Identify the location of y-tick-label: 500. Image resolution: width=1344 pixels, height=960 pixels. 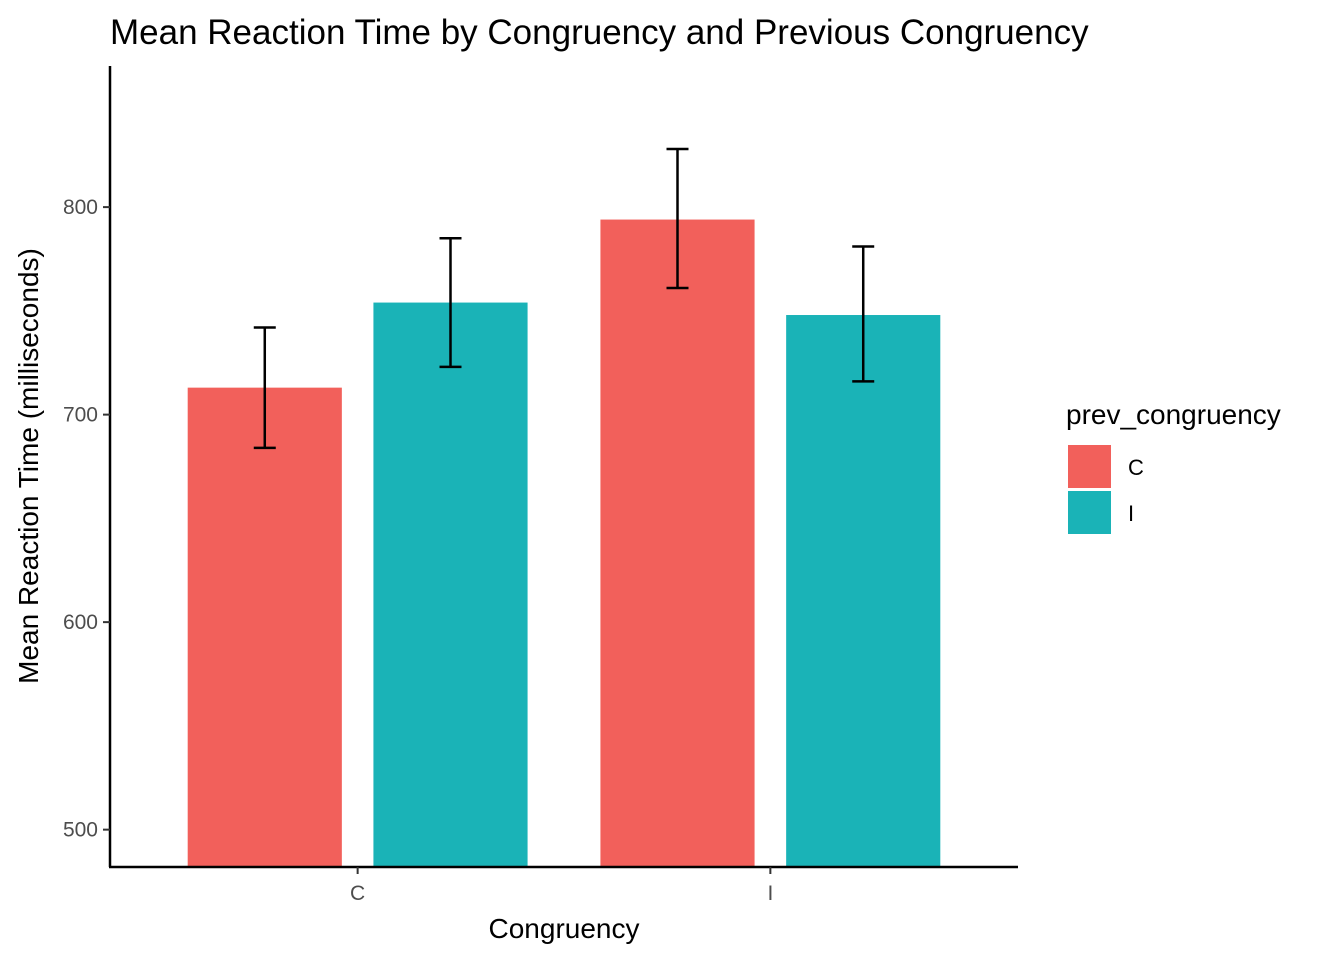
(80, 830).